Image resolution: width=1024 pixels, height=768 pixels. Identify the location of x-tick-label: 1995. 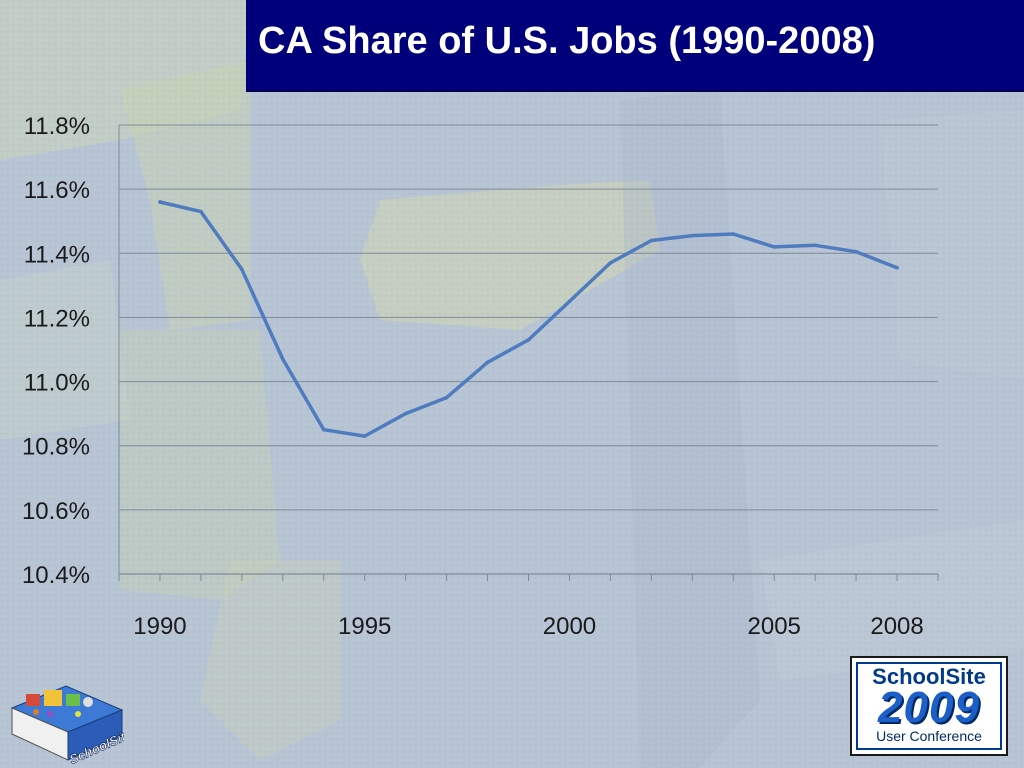
(364, 626).